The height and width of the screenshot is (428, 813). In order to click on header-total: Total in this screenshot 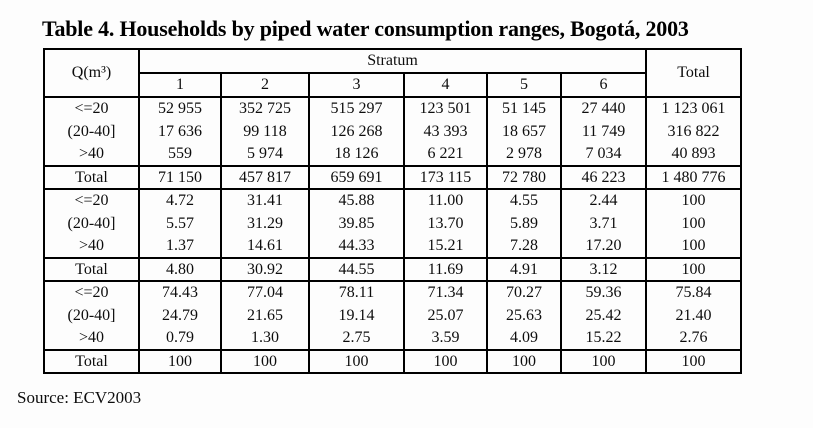, I will do `click(694, 73)`.